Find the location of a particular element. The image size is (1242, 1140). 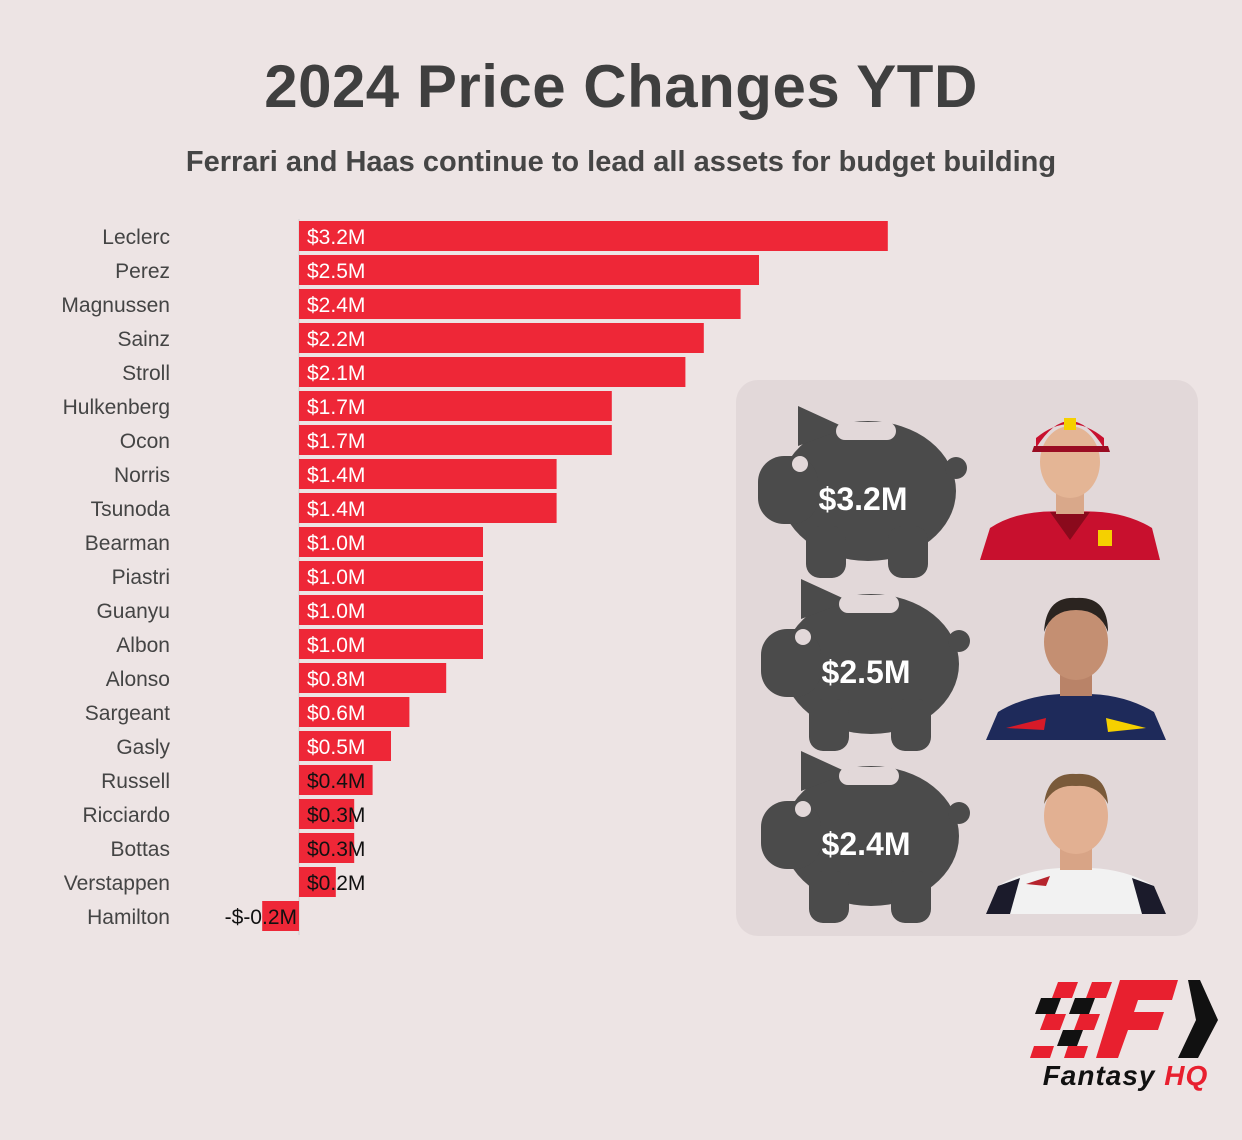

category-label: Russell is located at coordinates (135, 781).